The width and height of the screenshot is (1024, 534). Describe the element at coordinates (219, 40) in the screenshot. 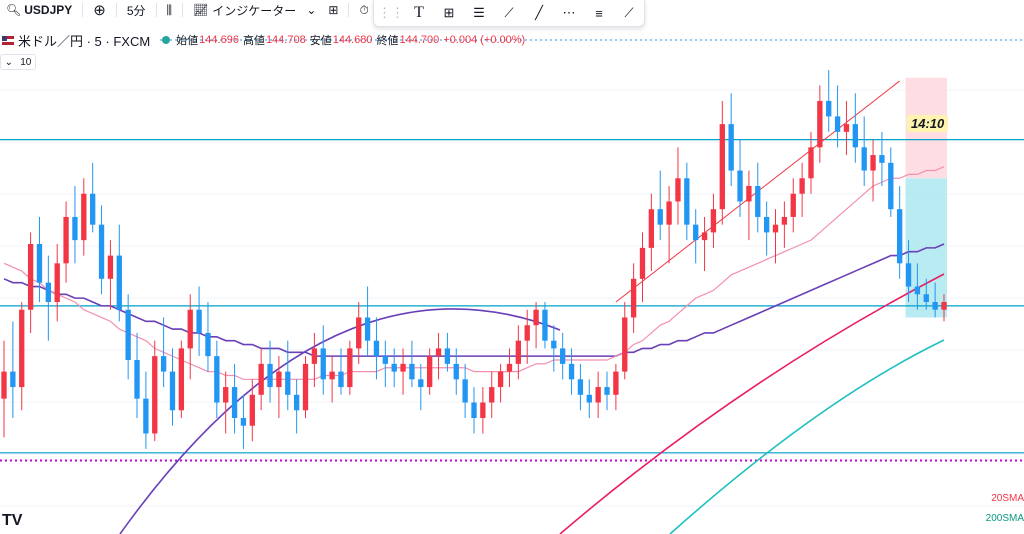

I see `open-value: 144.696` at that location.